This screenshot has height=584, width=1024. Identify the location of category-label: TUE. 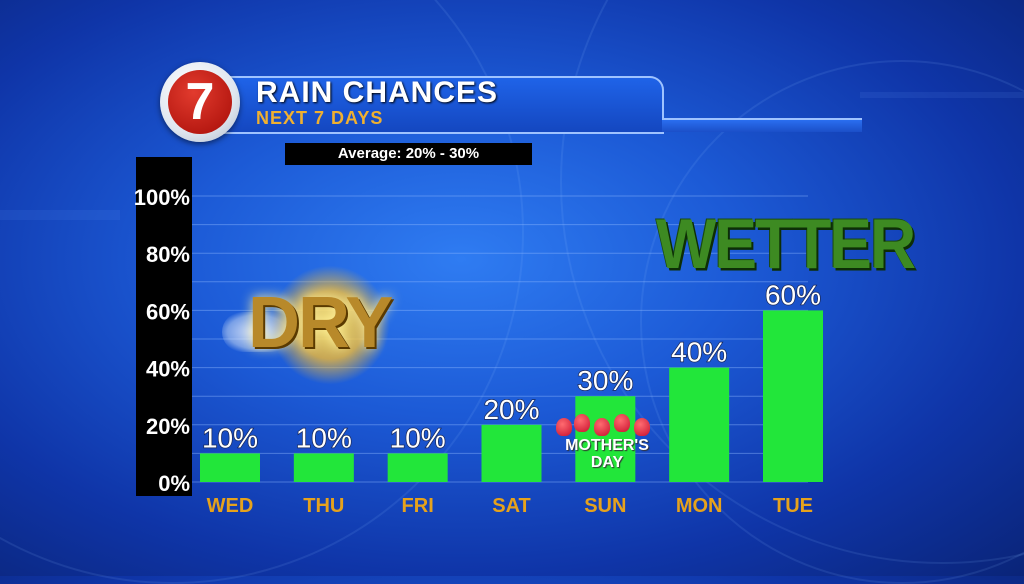
(793, 506).